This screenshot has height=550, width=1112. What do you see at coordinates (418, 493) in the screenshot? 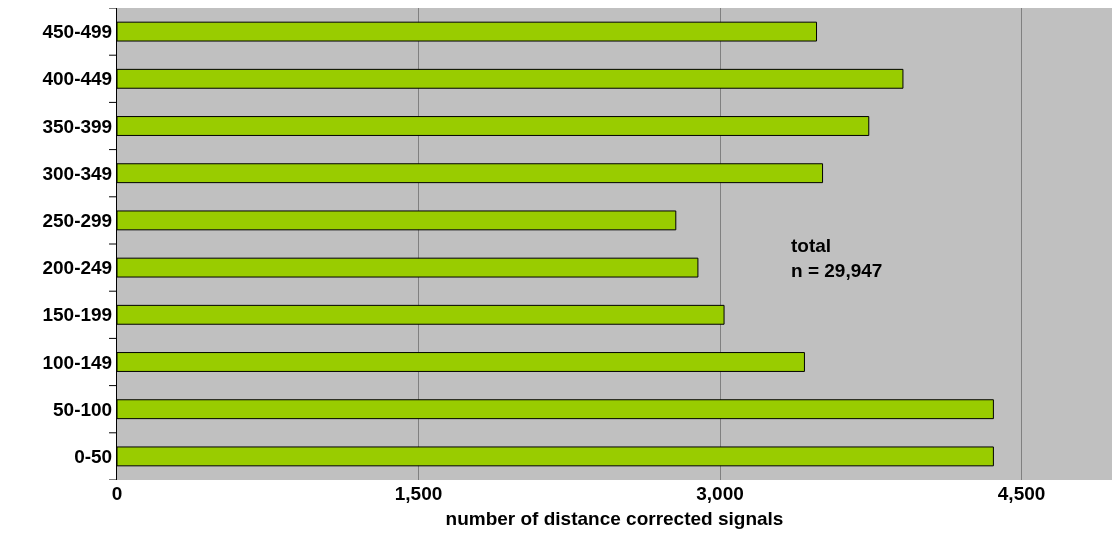
I see `x-tick-label: 1,500` at bounding box center [418, 493].